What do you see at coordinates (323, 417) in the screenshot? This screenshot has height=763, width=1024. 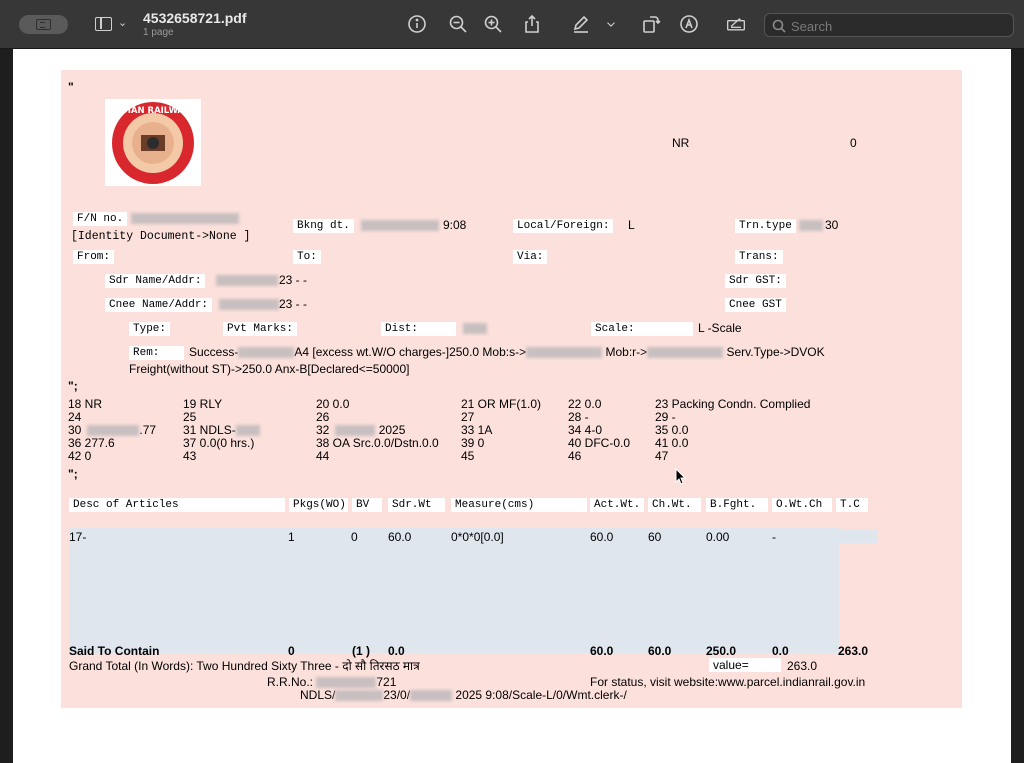 I see `code-cell: 26` at bounding box center [323, 417].